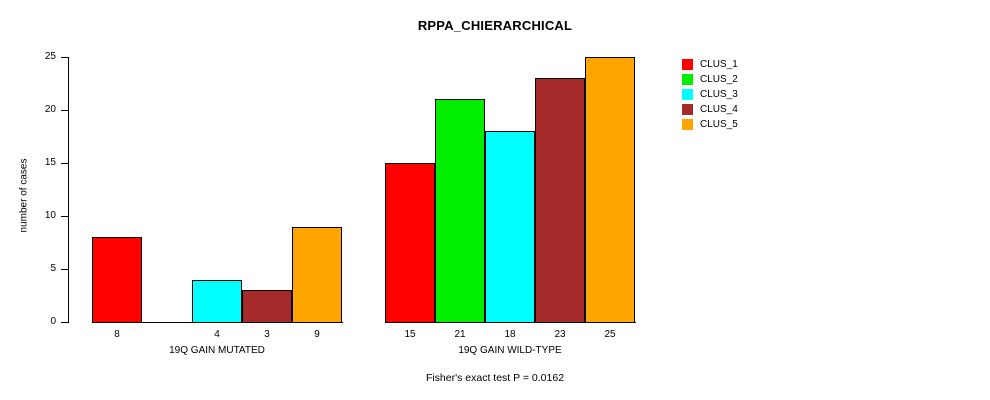  What do you see at coordinates (495, 25) in the screenshot?
I see `chart-title: RPPA_CHIERARCHICAL` at bounding box center [495, 25].